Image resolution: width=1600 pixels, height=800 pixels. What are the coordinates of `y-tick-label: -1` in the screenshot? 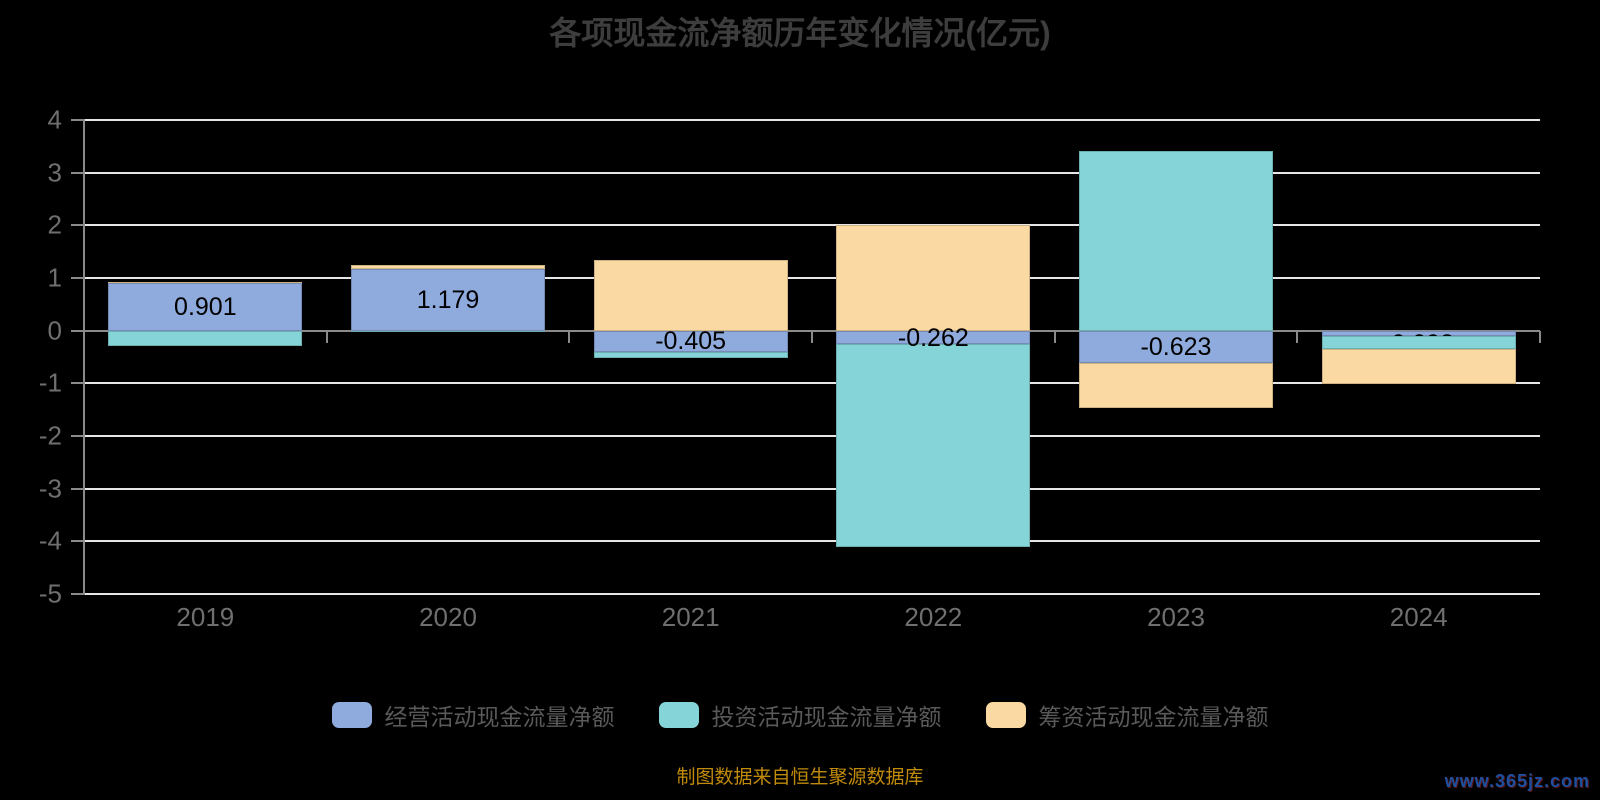 It's located at (50, 382).